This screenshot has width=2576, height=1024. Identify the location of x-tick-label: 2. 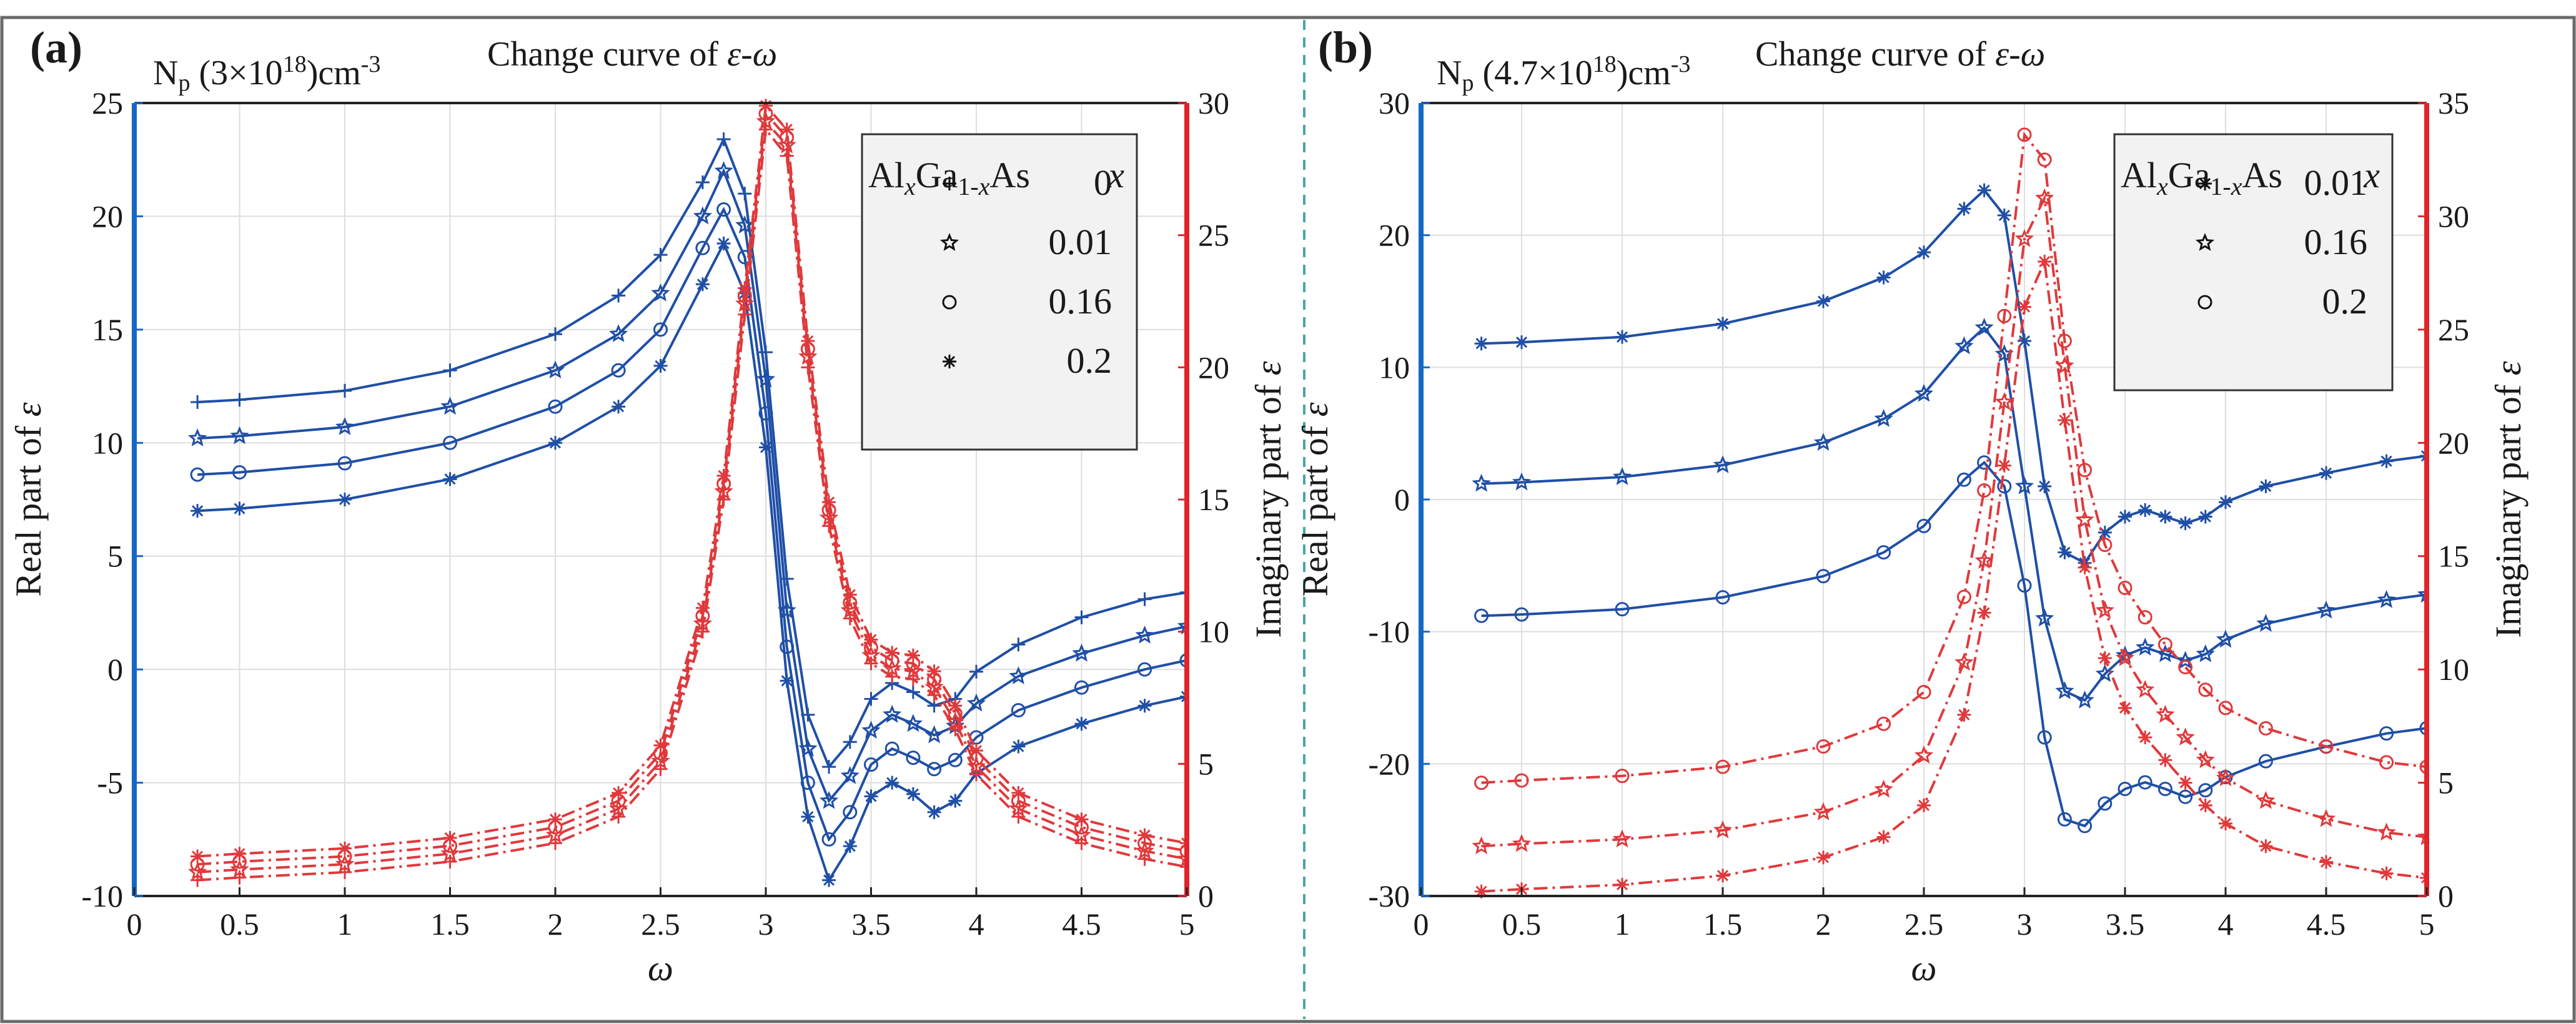
(1823, 924).